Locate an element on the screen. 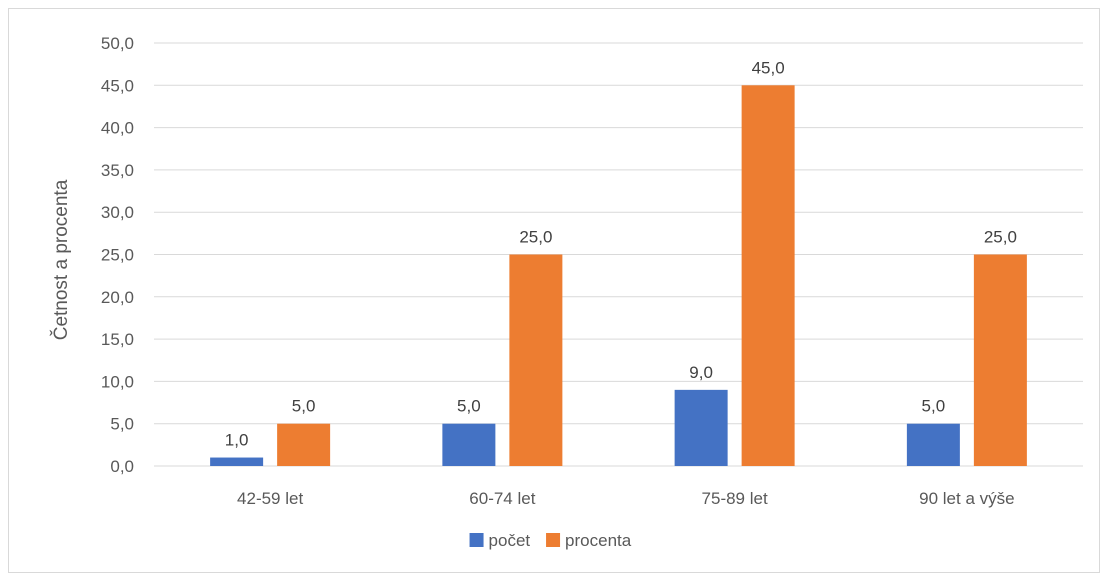  bar-počet-1 is located at coordinates (237, 461).